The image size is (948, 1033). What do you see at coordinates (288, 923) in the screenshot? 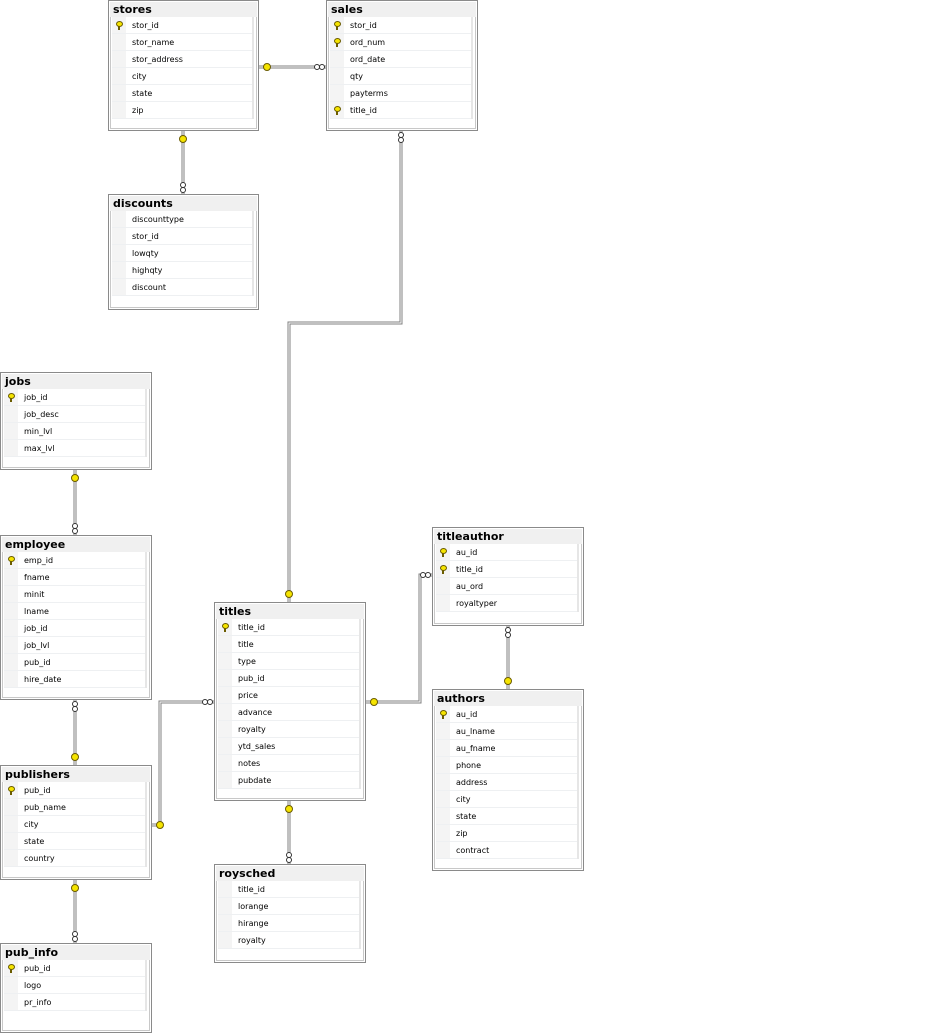
I see `column-row: hirange` at bounding box center [288, 923].